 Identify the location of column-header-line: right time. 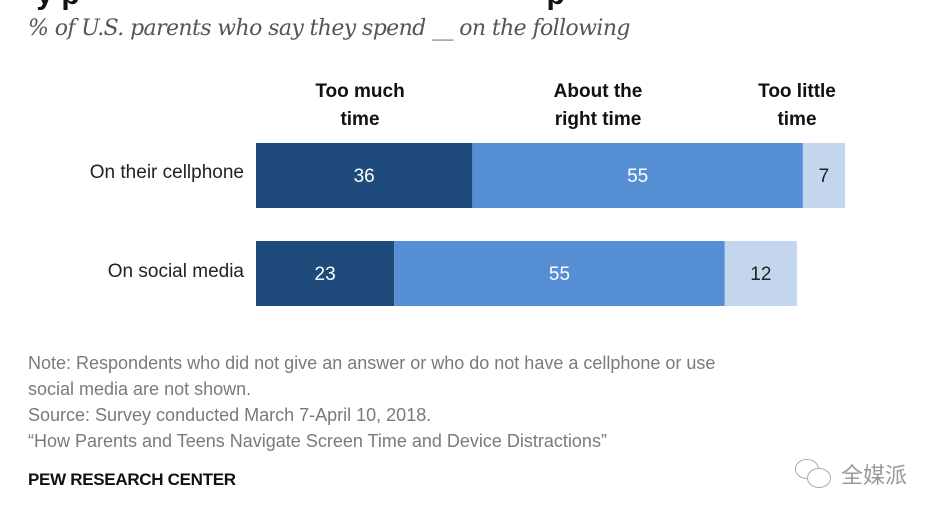
(598, 119).